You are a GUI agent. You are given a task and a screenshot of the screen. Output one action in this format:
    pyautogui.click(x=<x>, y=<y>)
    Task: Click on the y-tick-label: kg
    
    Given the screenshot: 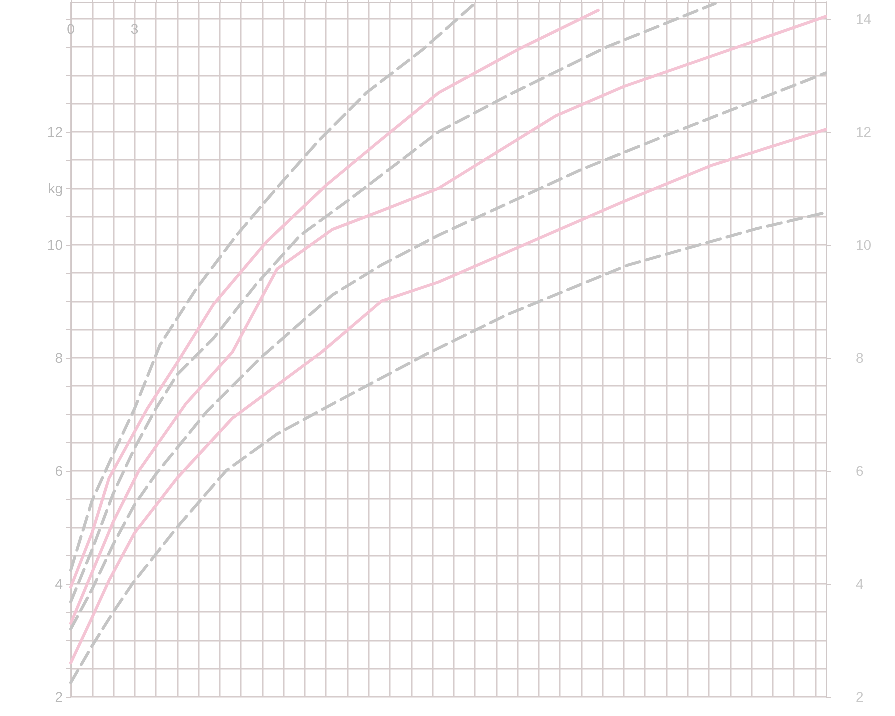 What is the action you would take?
    pyautogui.click(x=55, y=188)
    